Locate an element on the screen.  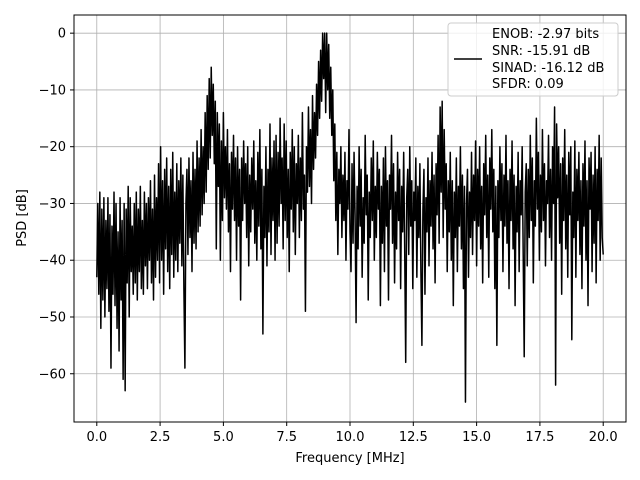
x-tick-label: 2.5 is located at coordinates (160, 437).